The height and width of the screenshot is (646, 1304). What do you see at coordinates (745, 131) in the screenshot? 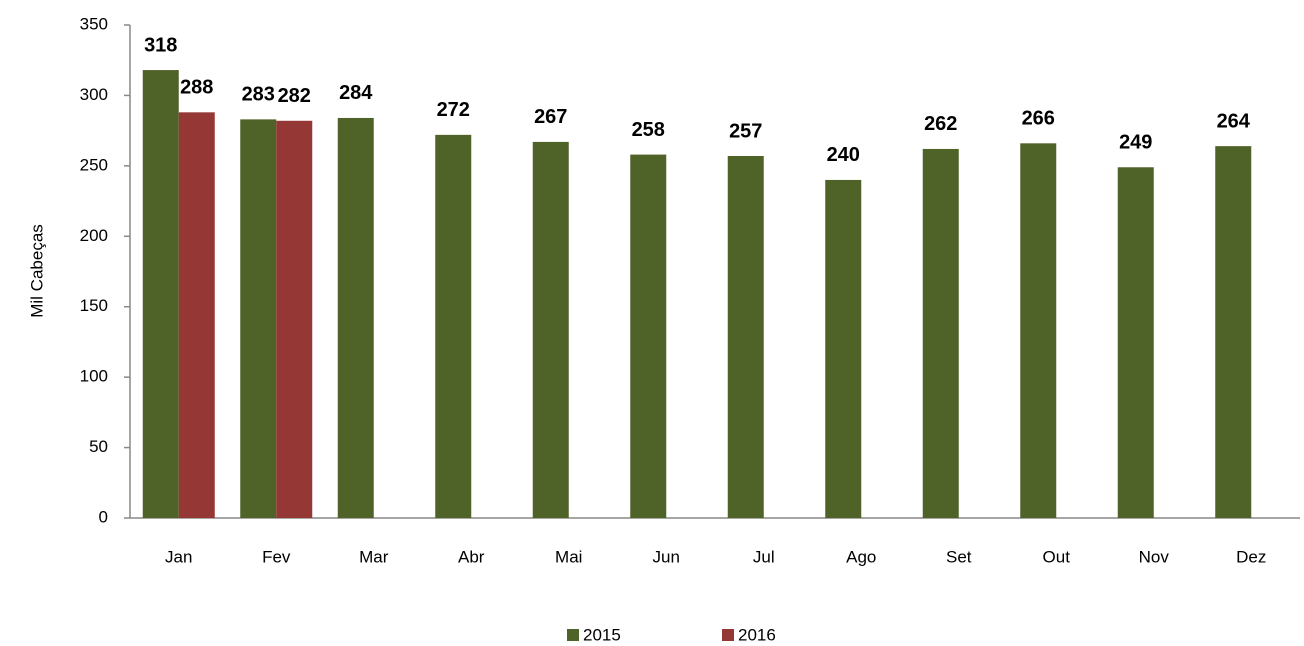
I see `value-label: 257` at bounding box center [745, 131].